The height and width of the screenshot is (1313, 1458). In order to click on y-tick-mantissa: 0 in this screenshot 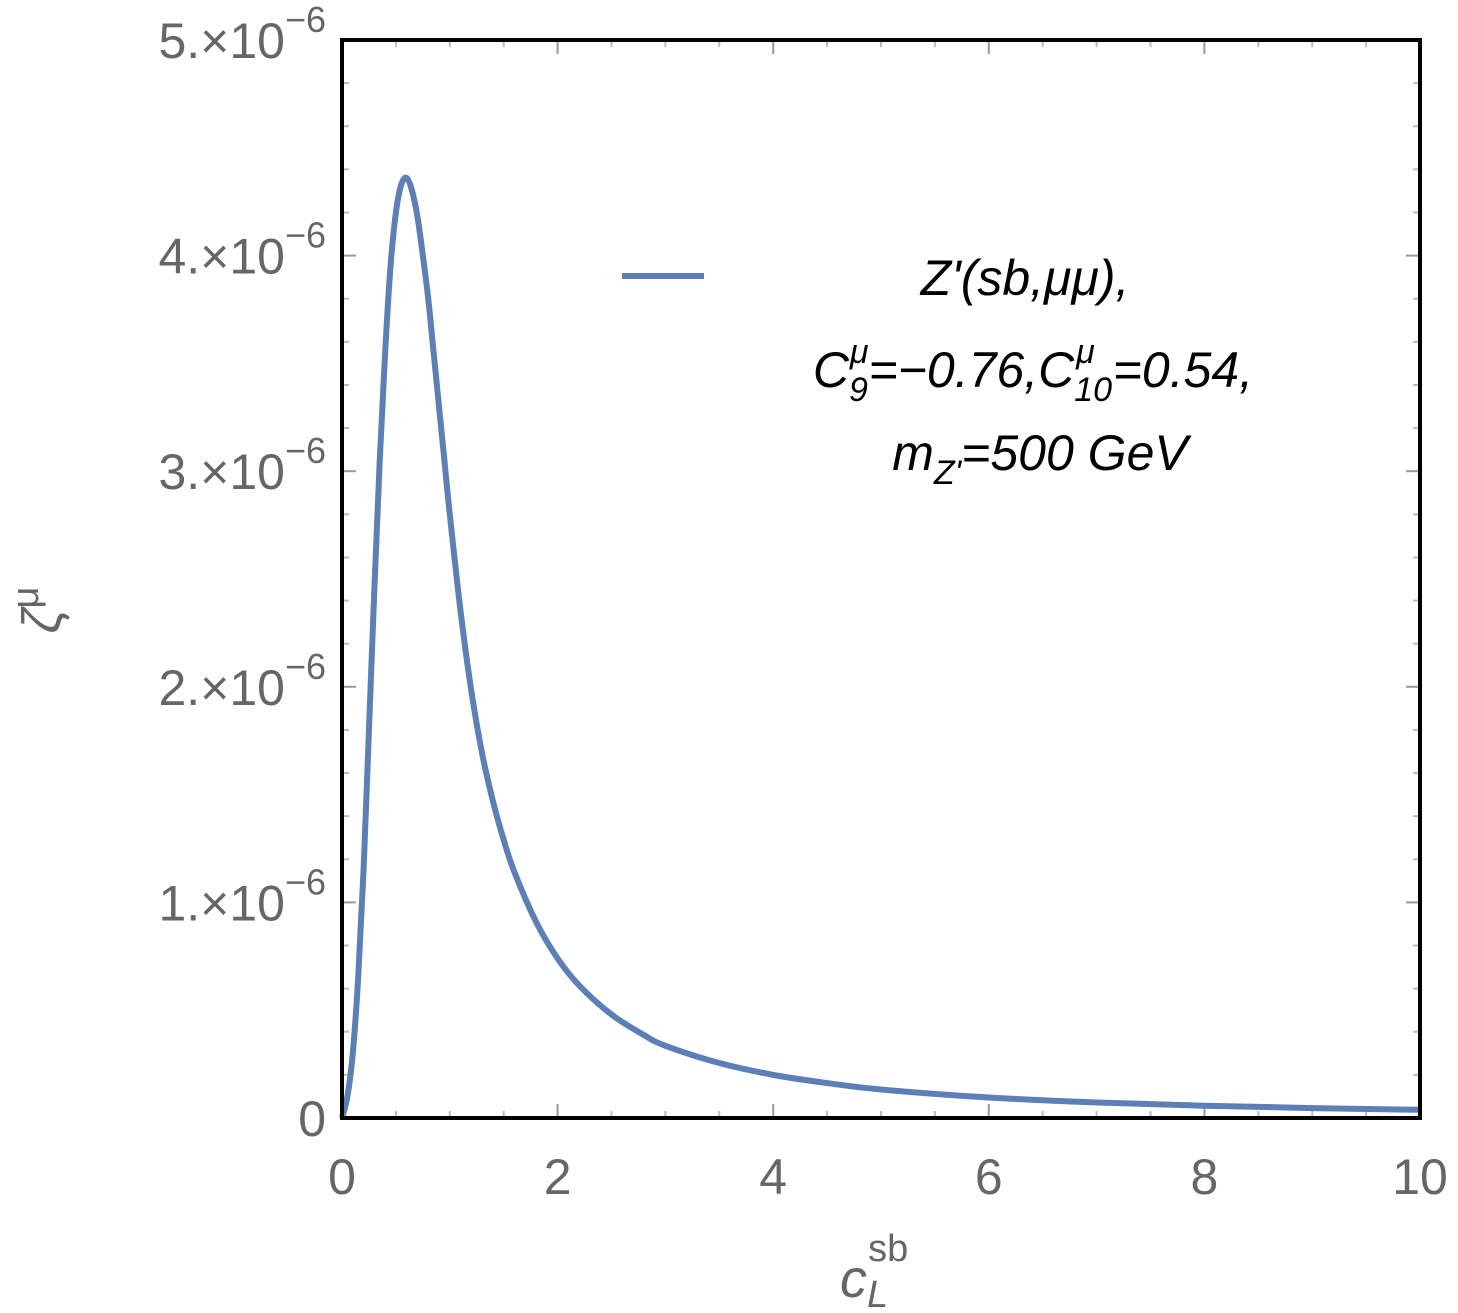, I will do `click(312, 1119)`.